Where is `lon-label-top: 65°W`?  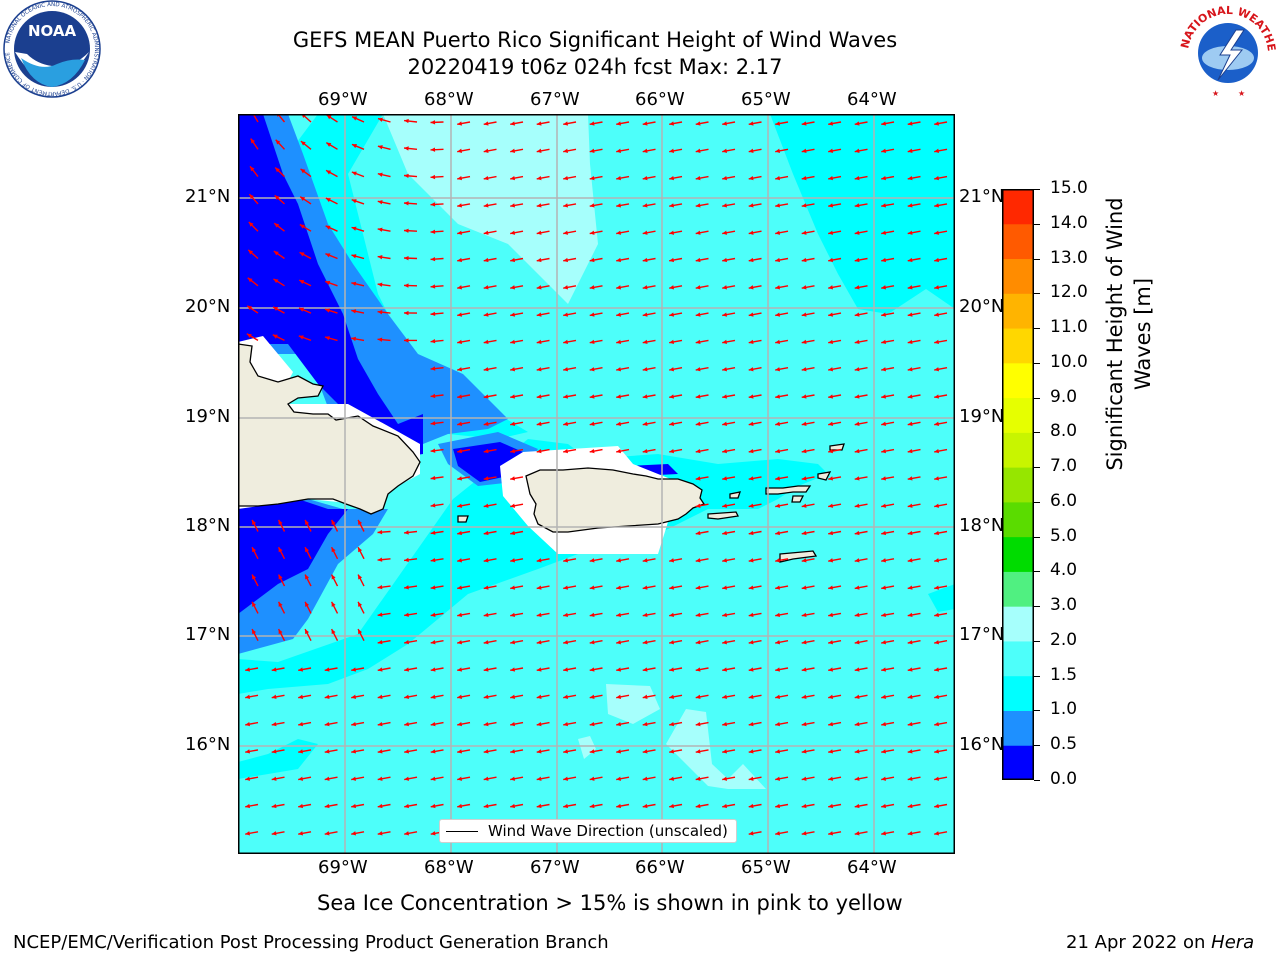
lon-label-top: 65°W is located at coordinates (766, 99).